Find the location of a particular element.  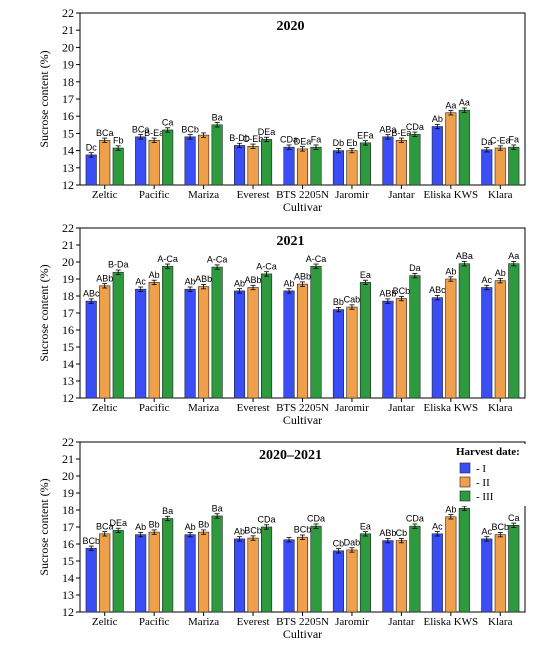

data-label: Fa is located at coordinates (514, 140).